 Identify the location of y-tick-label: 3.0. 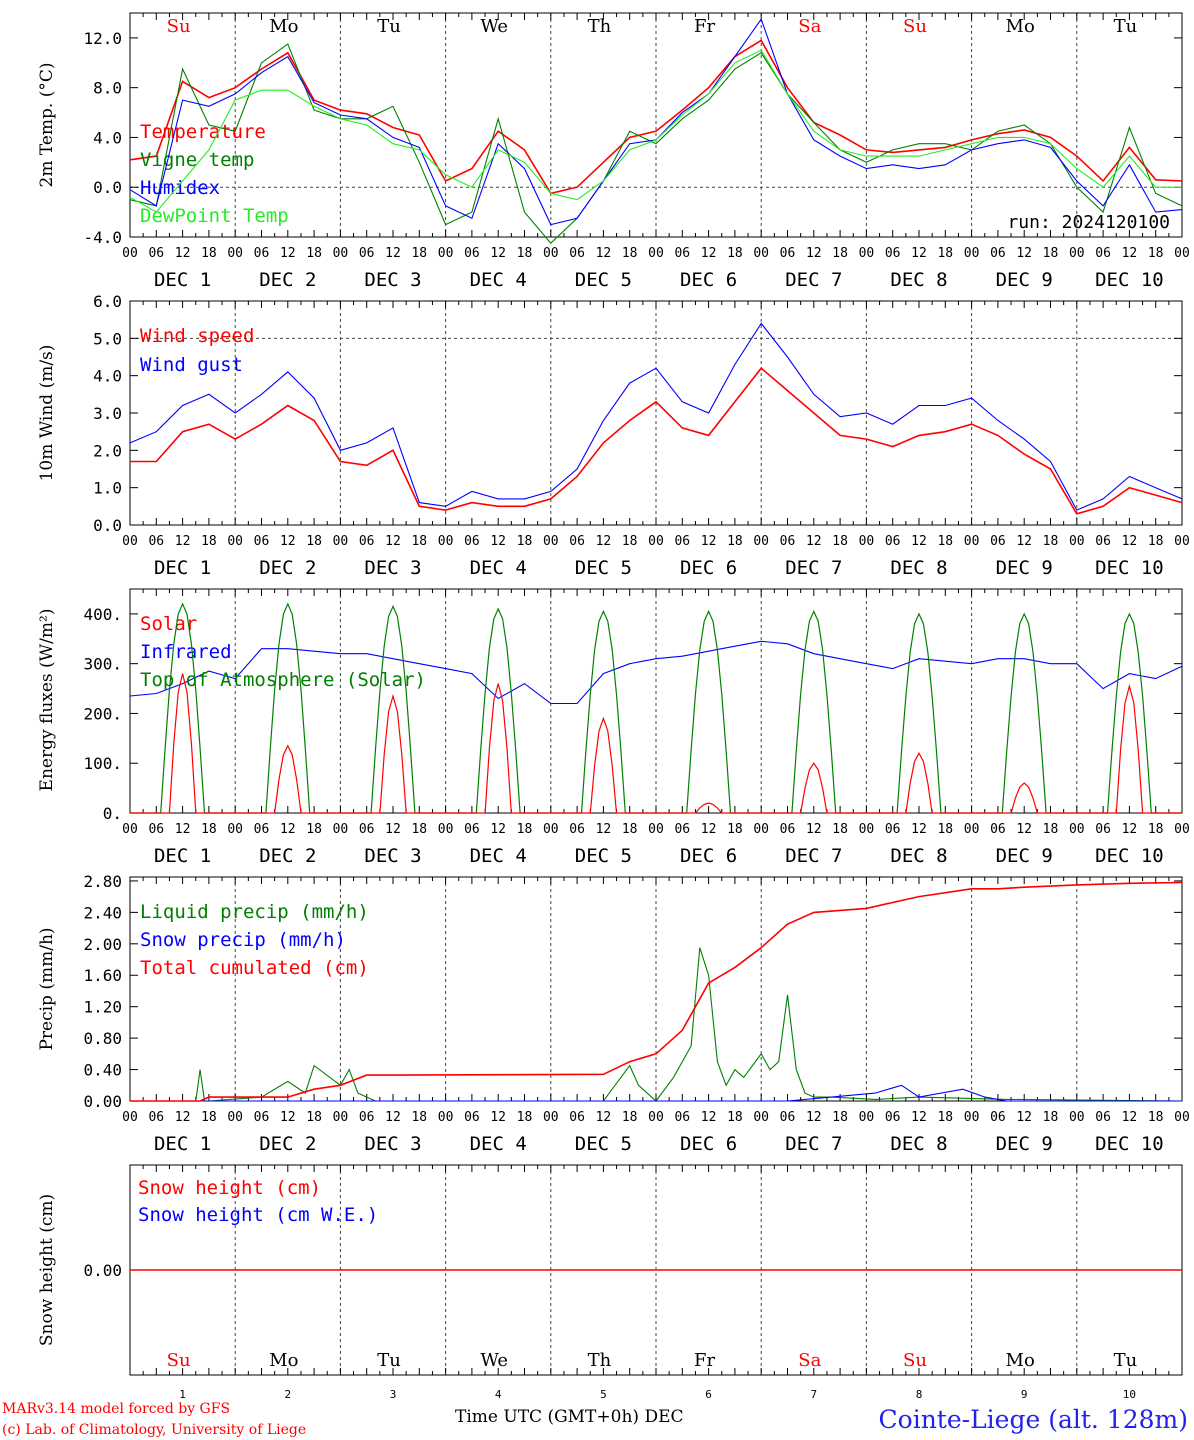
(107, 413).